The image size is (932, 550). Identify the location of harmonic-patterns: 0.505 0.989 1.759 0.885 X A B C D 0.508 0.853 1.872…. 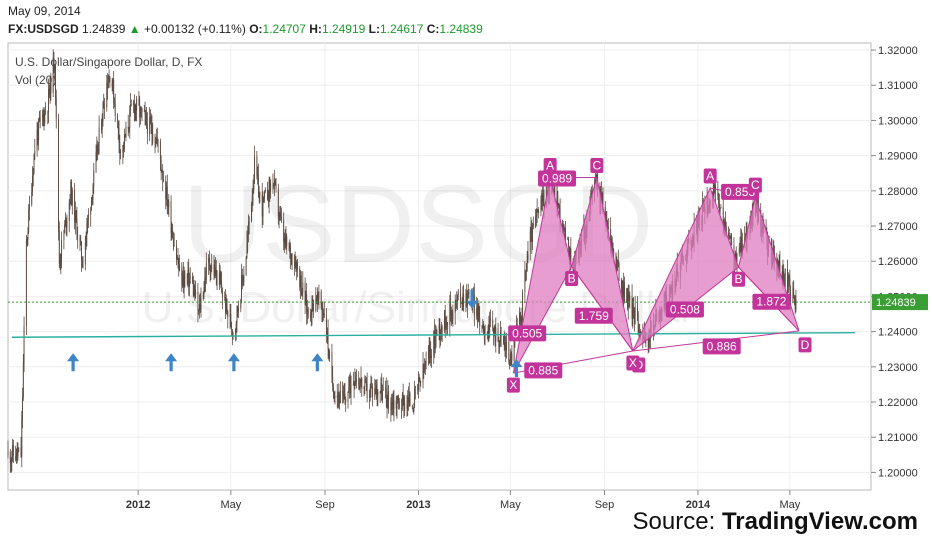
(659, 275).